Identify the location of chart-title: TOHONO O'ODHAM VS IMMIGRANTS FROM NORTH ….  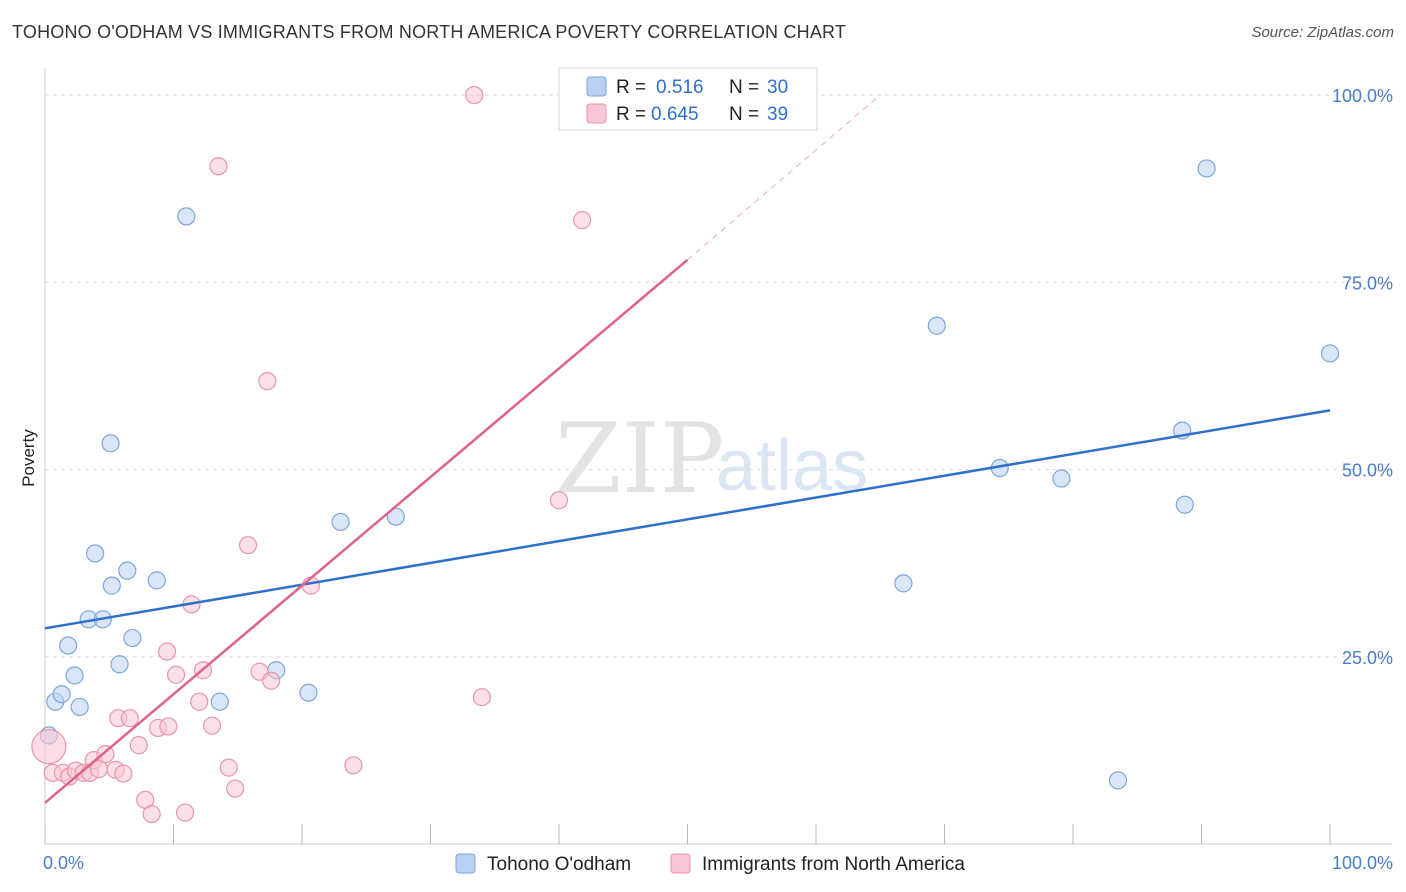
(429, 32).